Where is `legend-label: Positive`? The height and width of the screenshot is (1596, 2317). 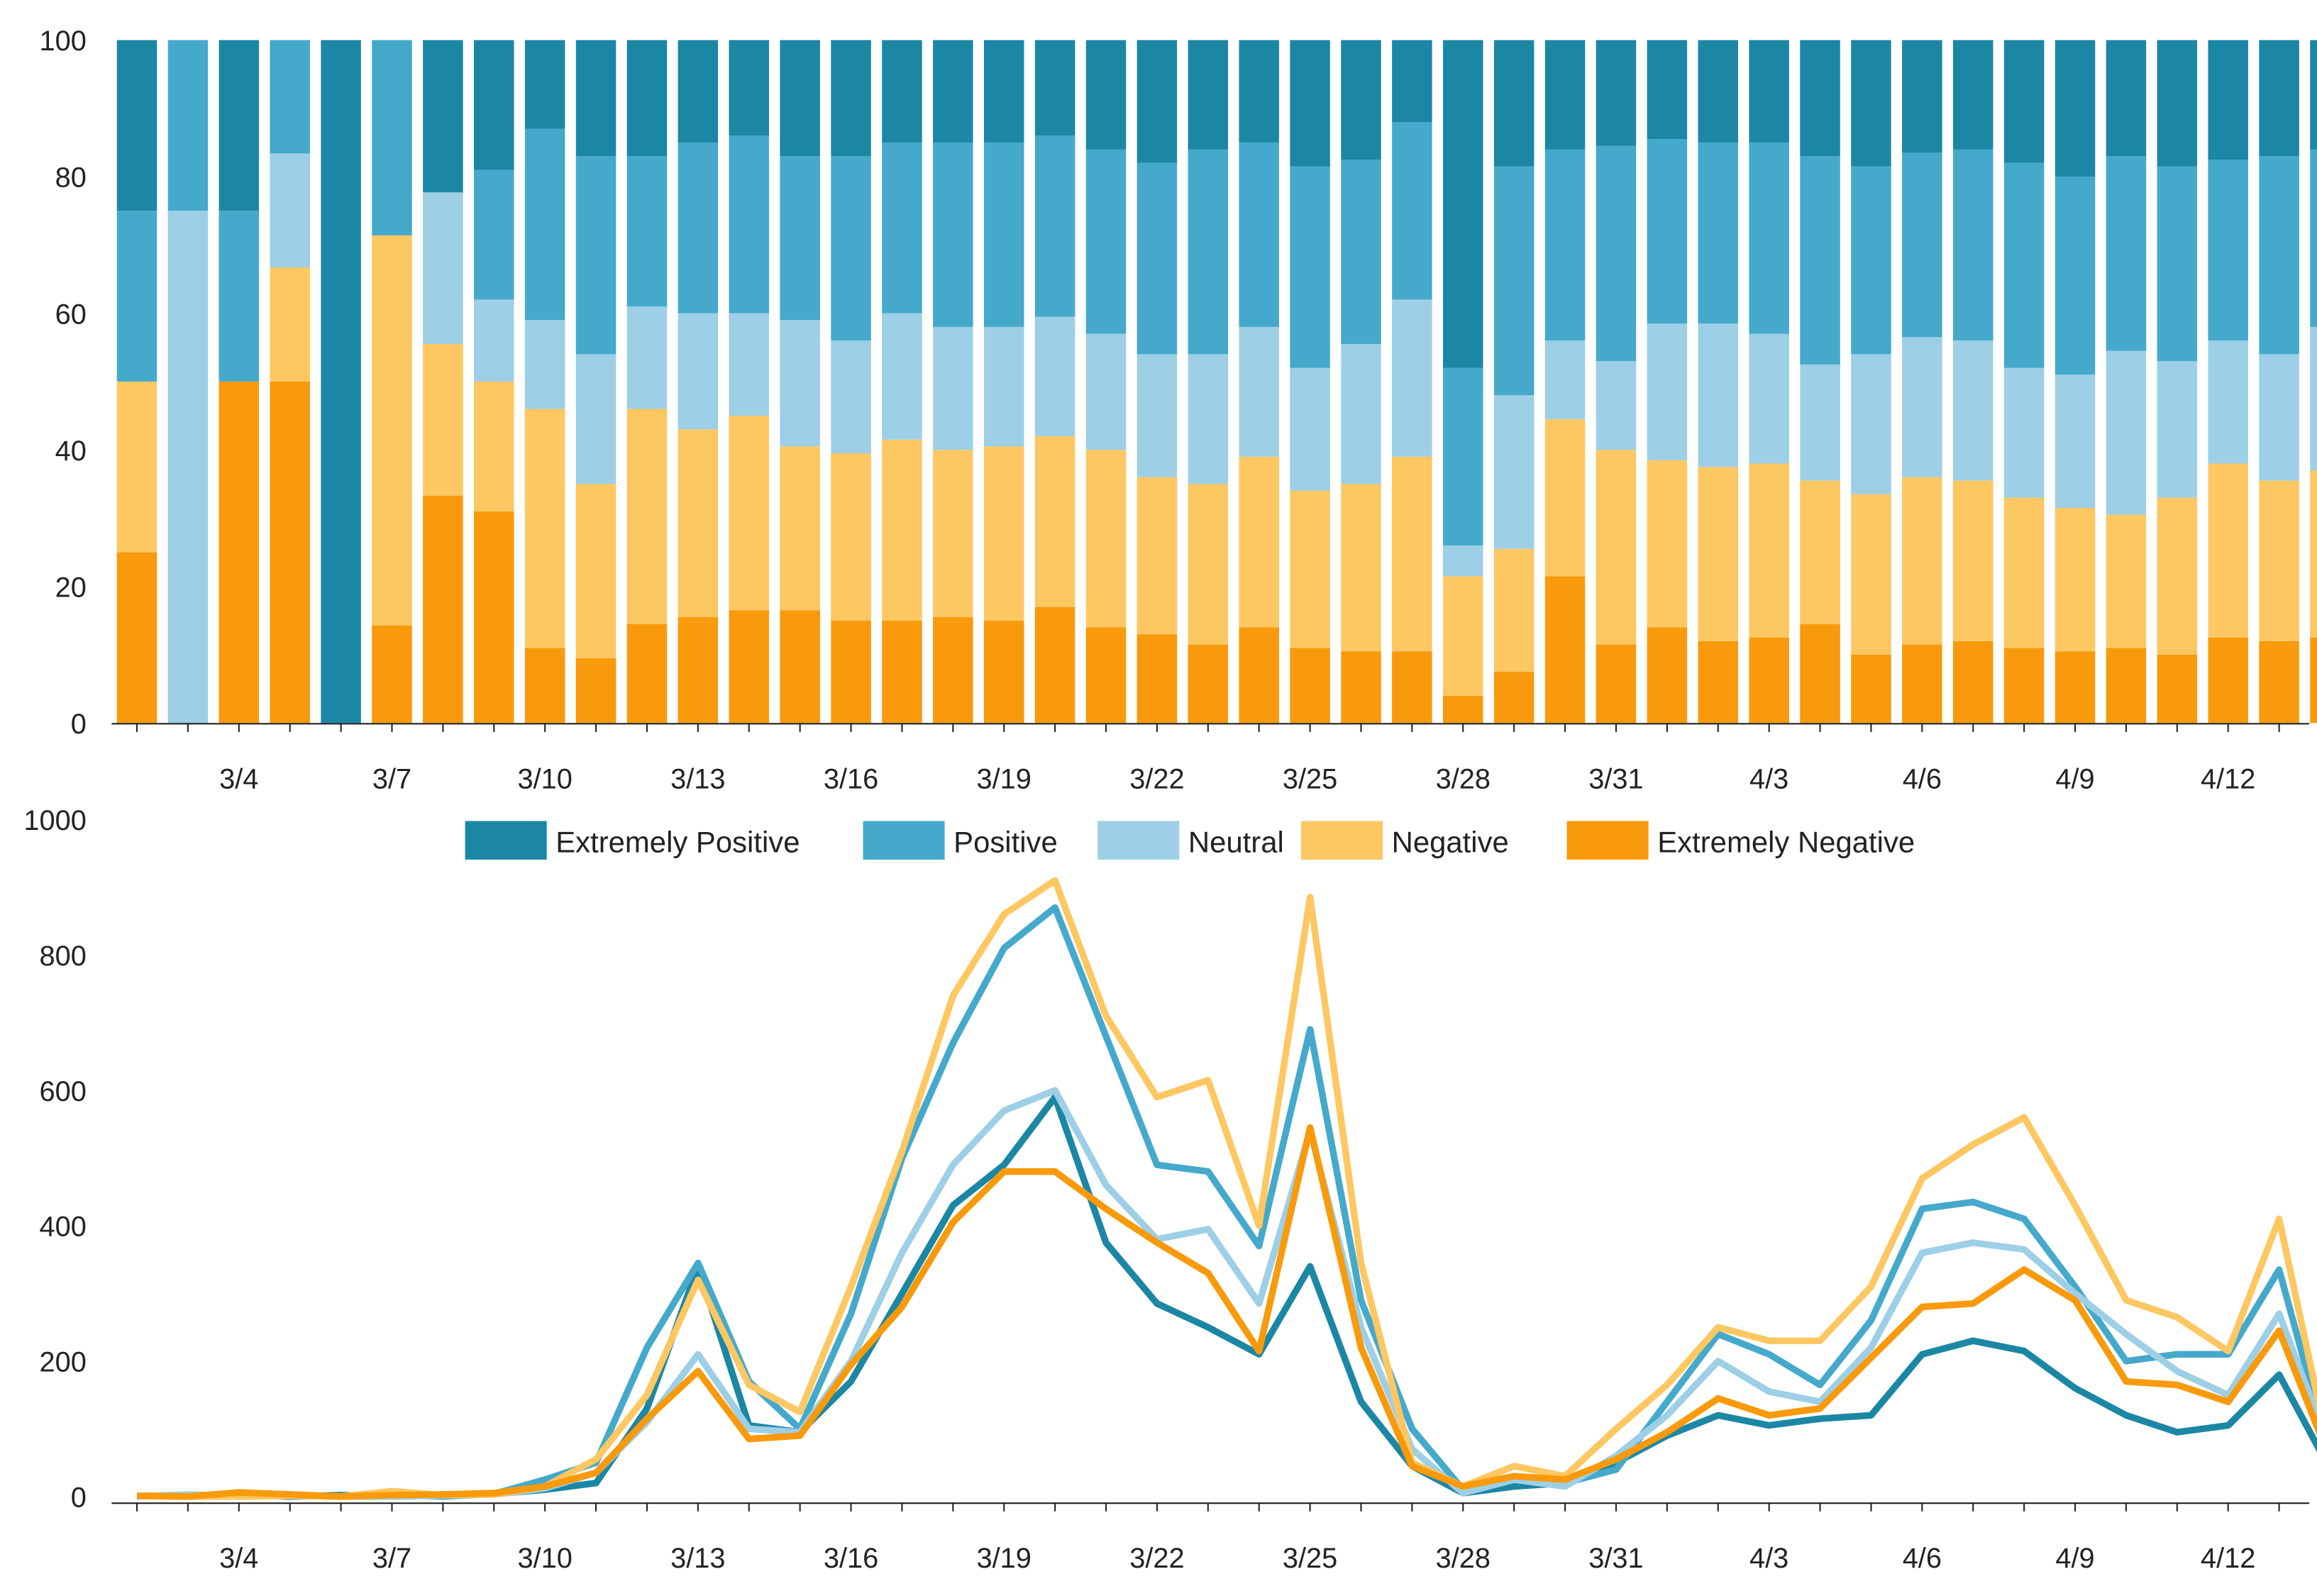
legend-label: Positive is located at coordinates (1006, 842).